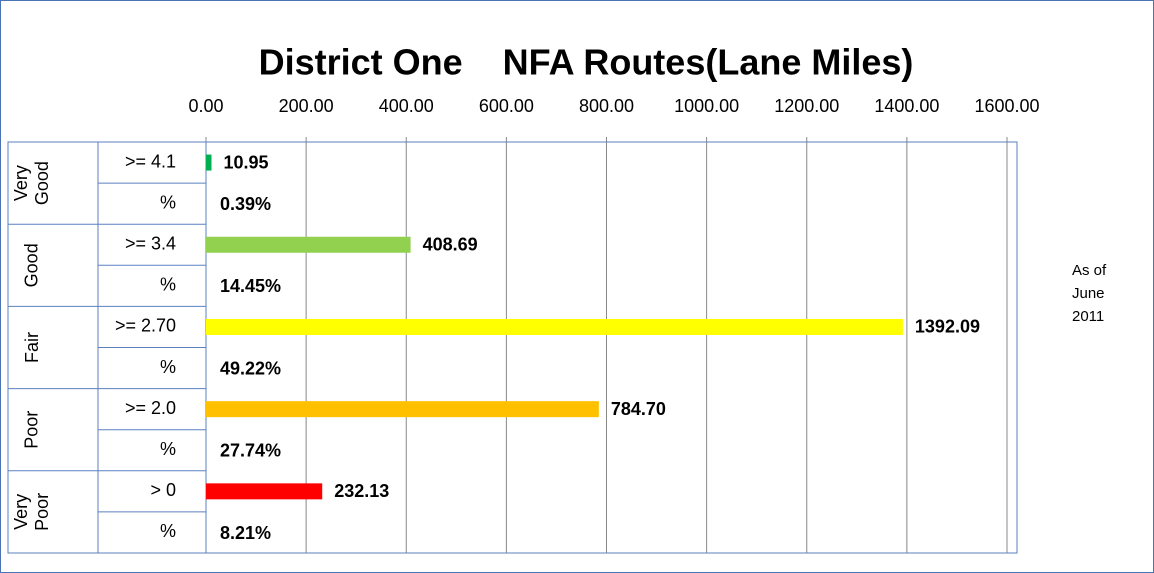 Image resolution: width=1154 pixels, height=573 pixels. What do you see at coordinates (947, 327) in the screenshot?
I see `value-label: 1392.09` at bounding box center [947, 327].